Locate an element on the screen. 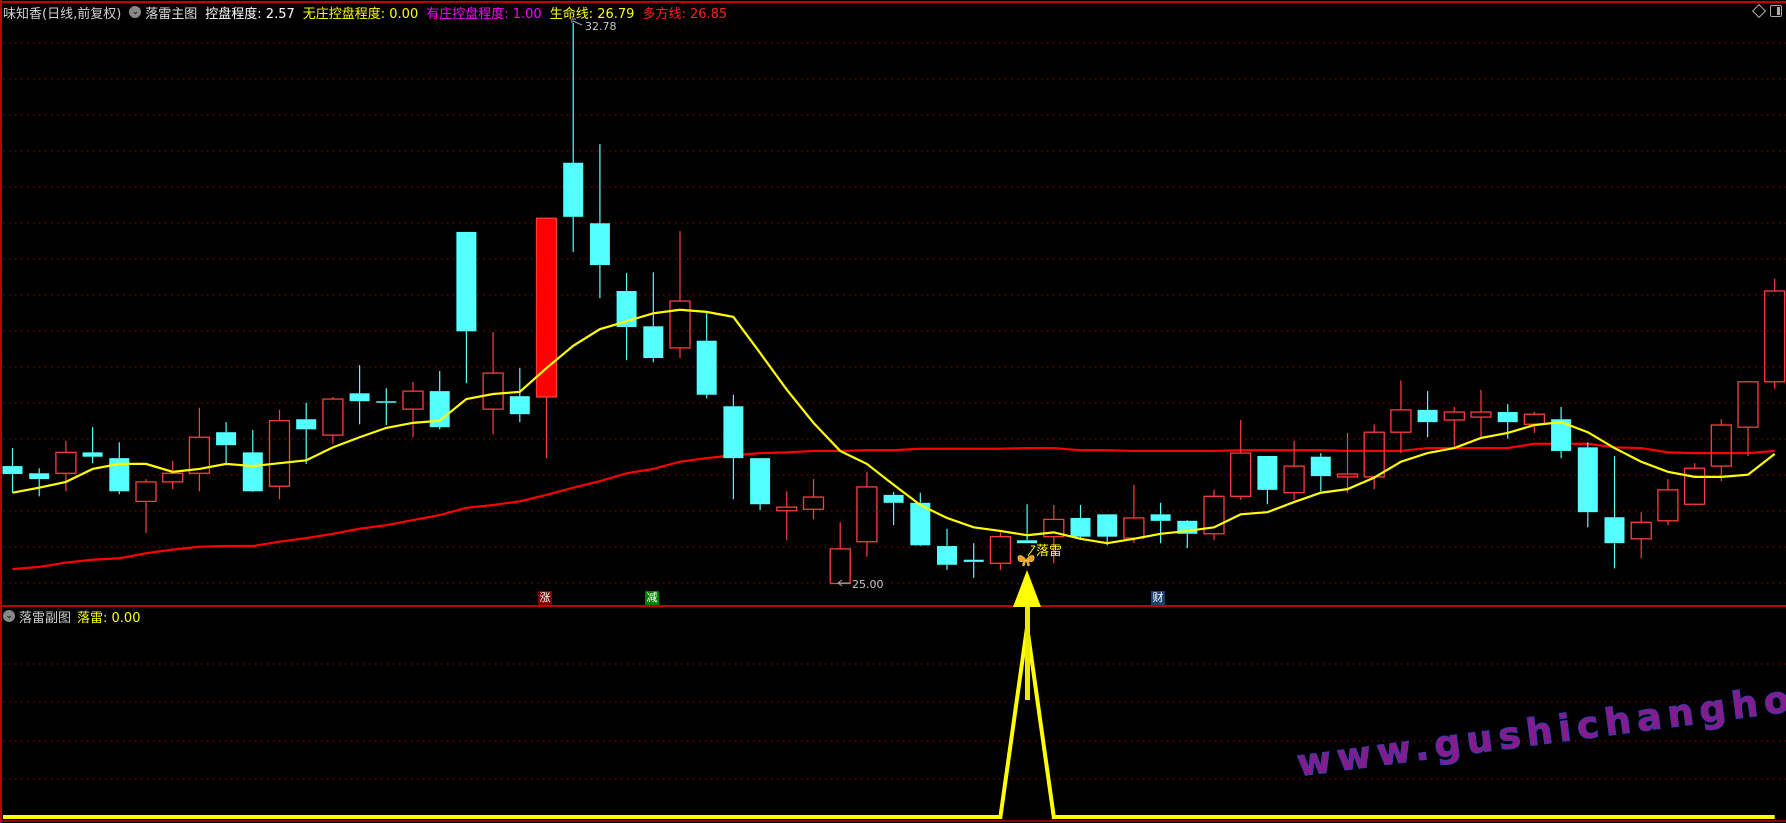 Image resolution: width=1786 pixels, height=823 pixels. high-marker-label: 32.78 is located at coordinates (601, 26).